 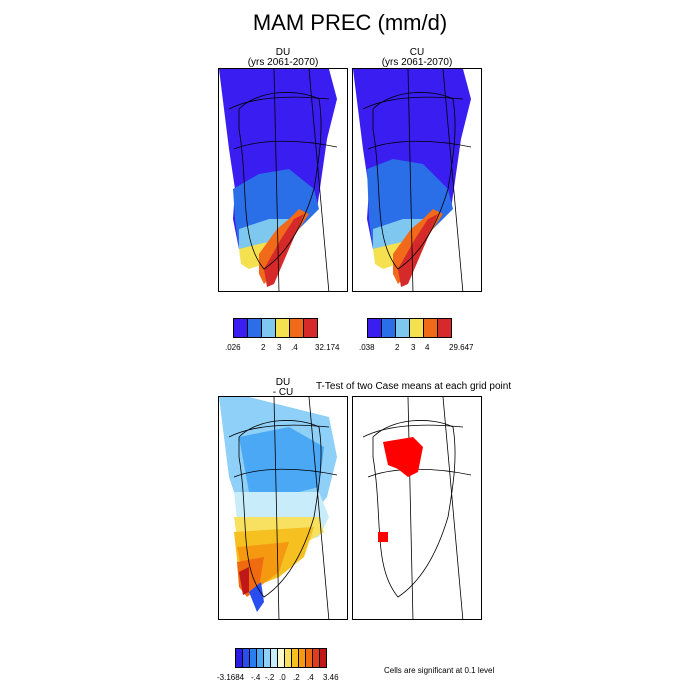 What do you see at coordinates (413, 347) in the screenshot?
I see `cu-cbar-label-3: 3` at bounding box center [413, 347].